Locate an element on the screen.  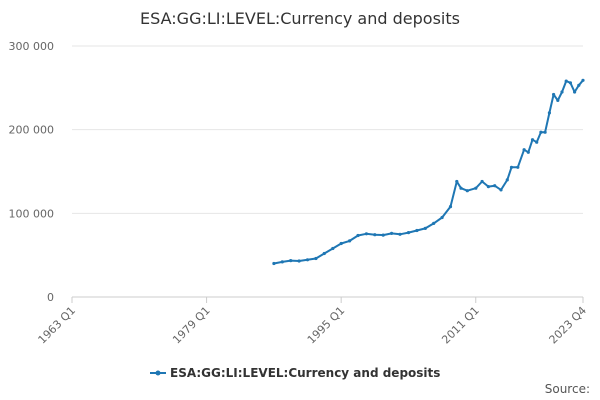
chart-title: ESA:GG:LI:LEVEL:Currency and deposits is located at coordinates (300, 18).